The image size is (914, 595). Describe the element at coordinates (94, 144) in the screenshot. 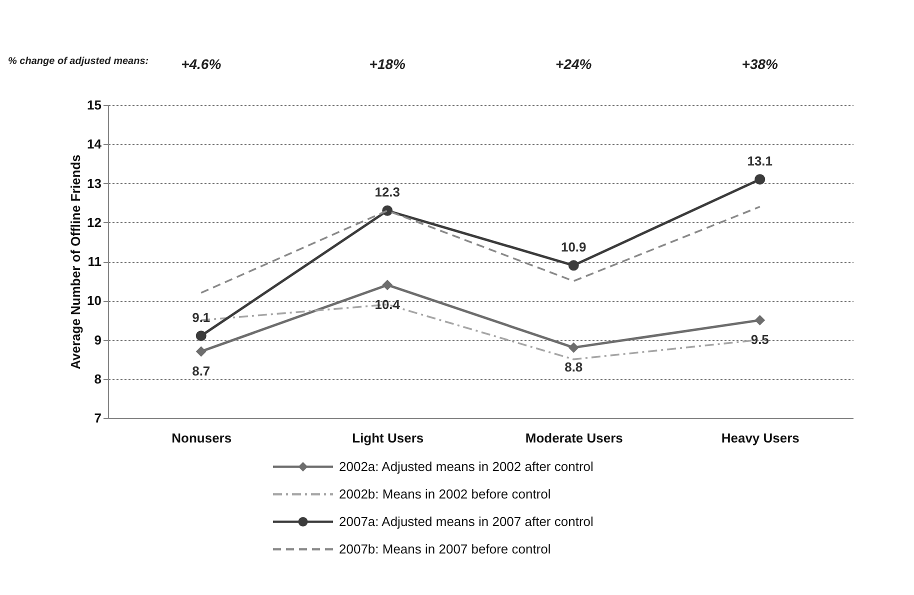

I see `y-tick-label: 14` at that location.